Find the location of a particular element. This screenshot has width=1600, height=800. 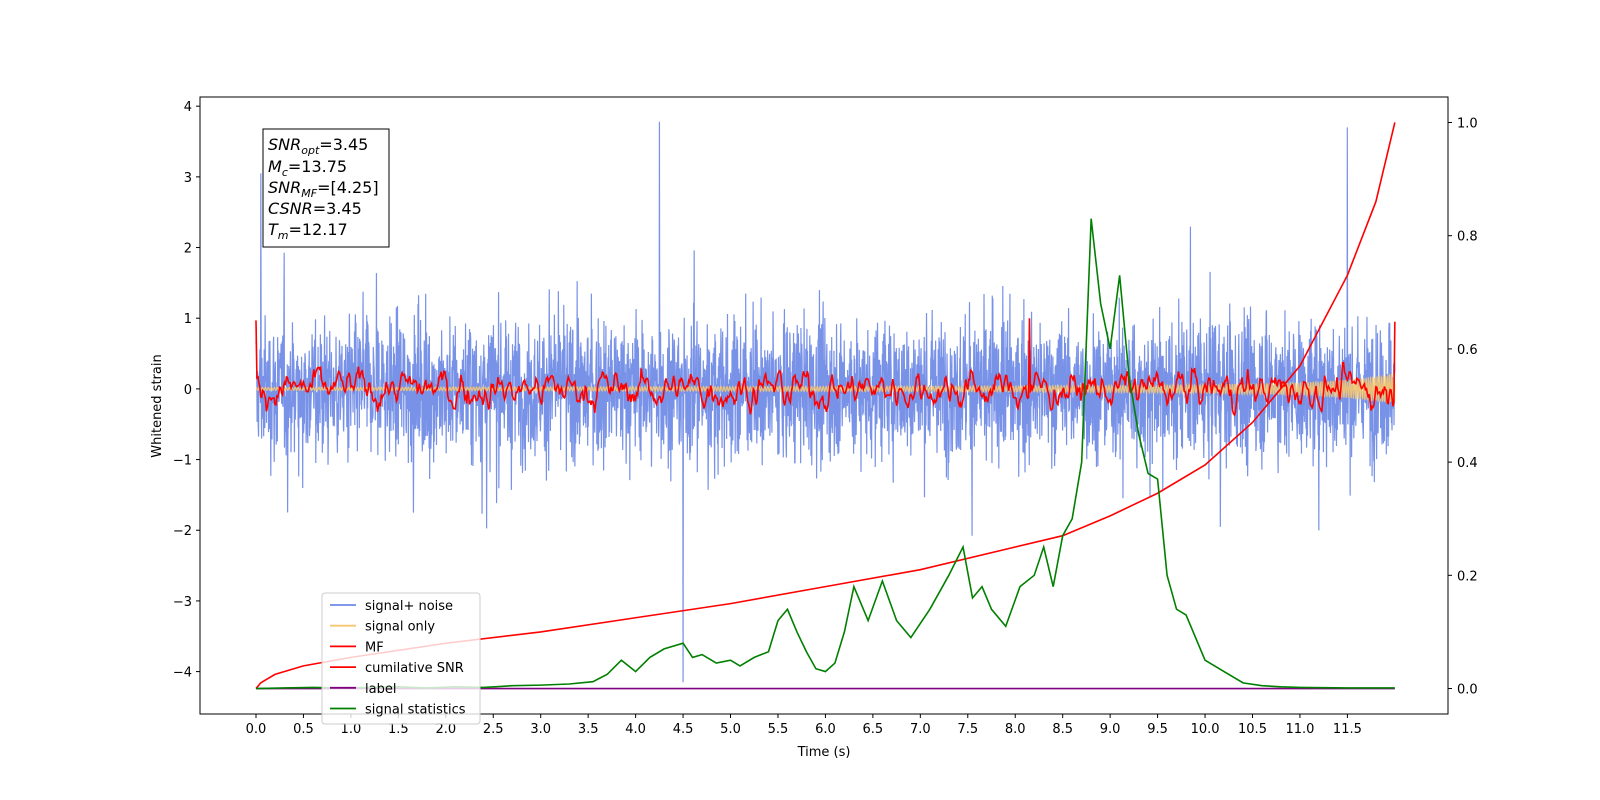

y2-tick-label: 0.4 is located at coordinates (1467, 463).